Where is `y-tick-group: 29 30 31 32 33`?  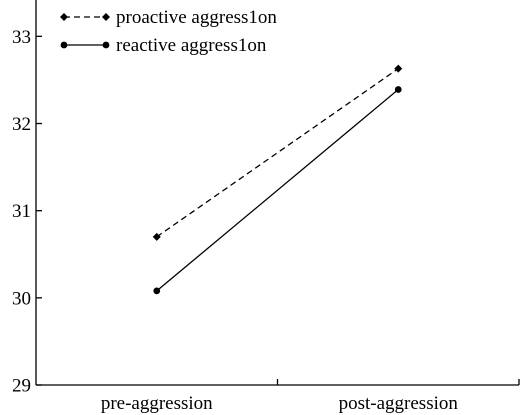 y-tick-group: 29 30 31 32 33 is located at coordinates (27, 212).